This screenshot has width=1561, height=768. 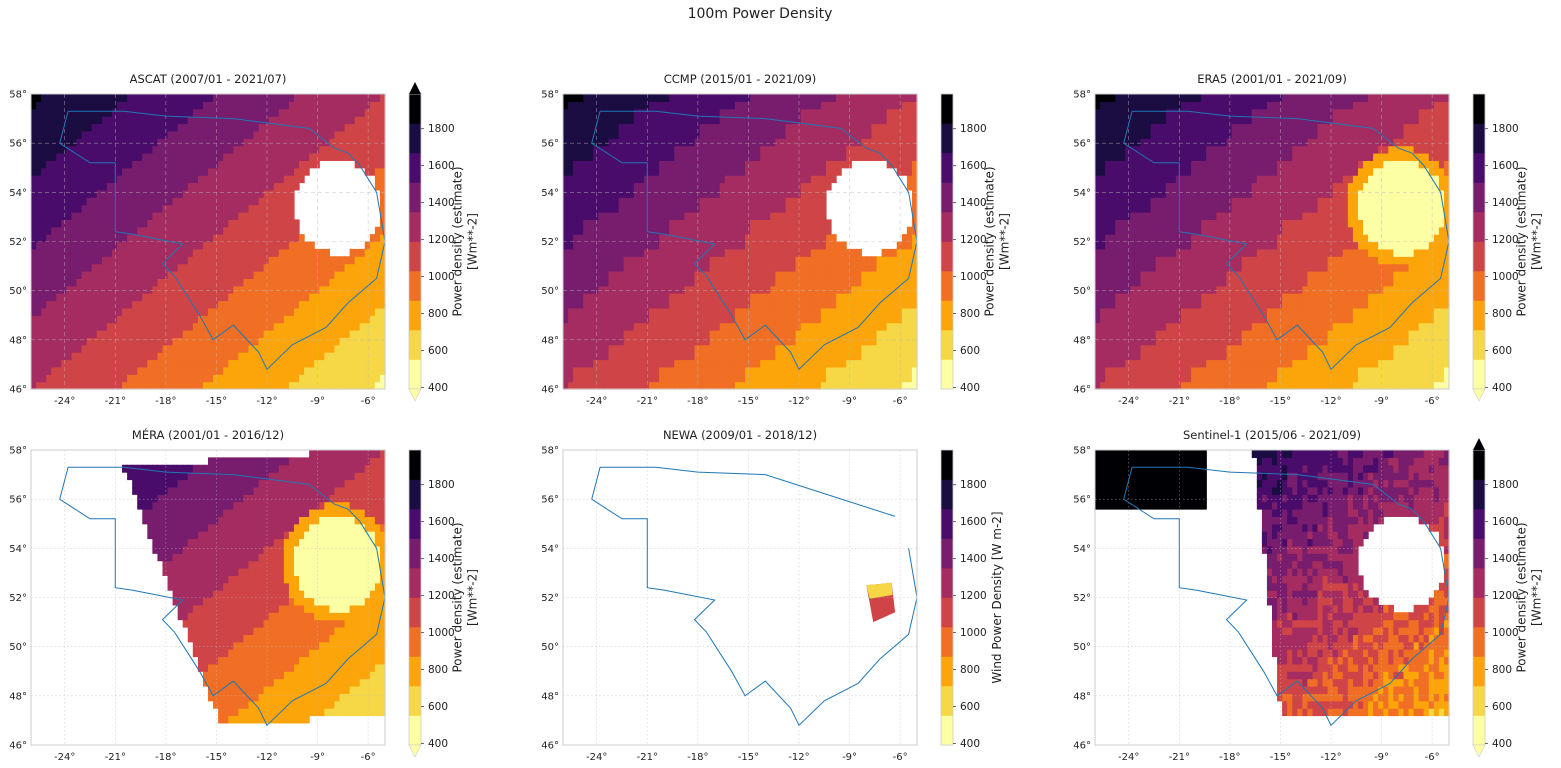 I want to click on x-tick-label: -6°, so click(x=368, y=401).